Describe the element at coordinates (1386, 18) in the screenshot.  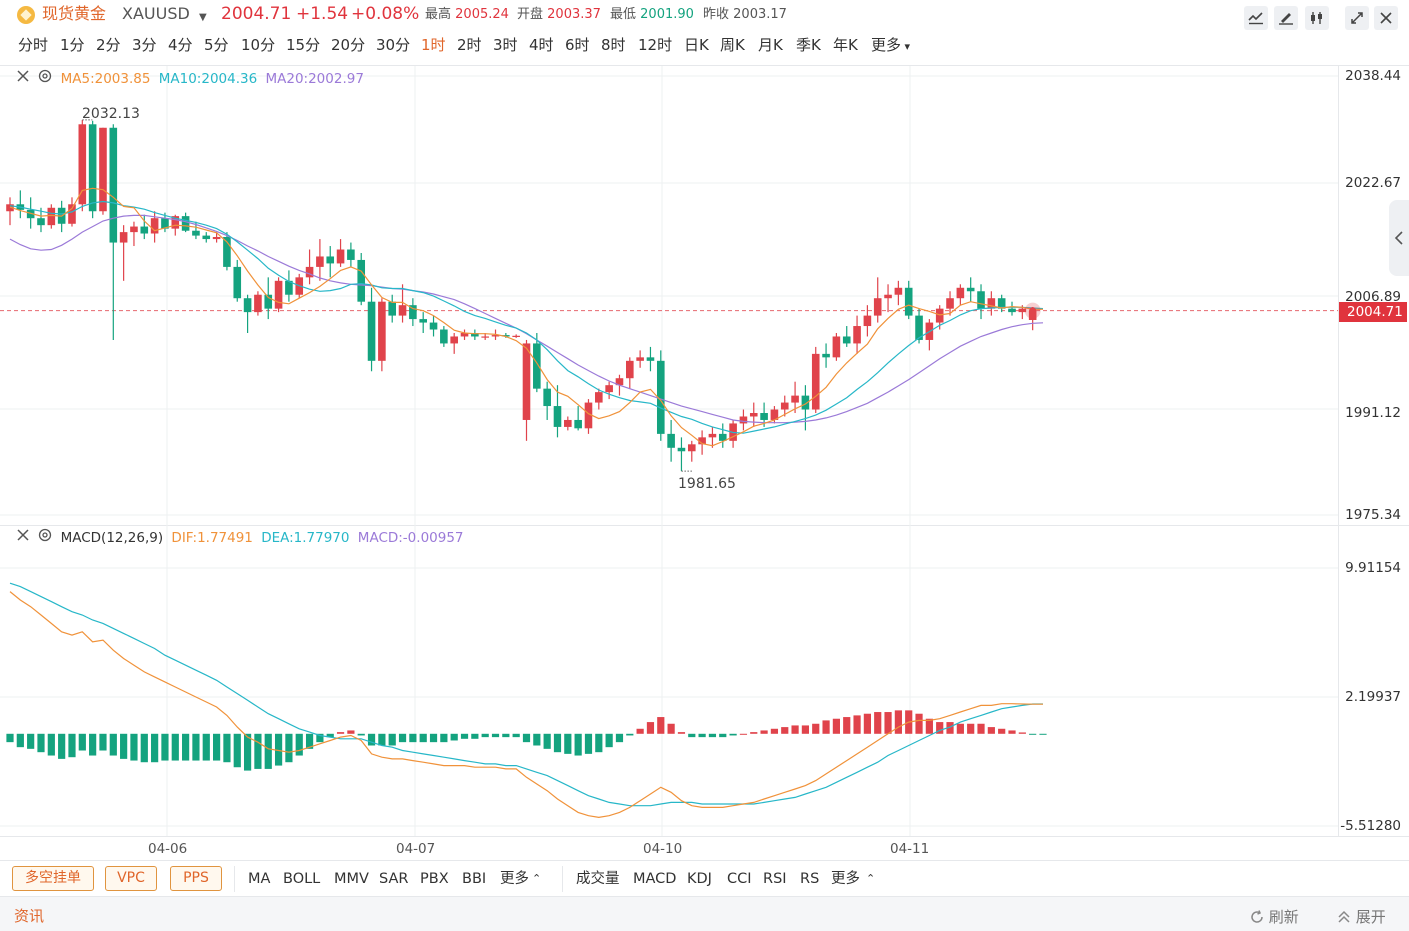
I see `close-icon` at that location.